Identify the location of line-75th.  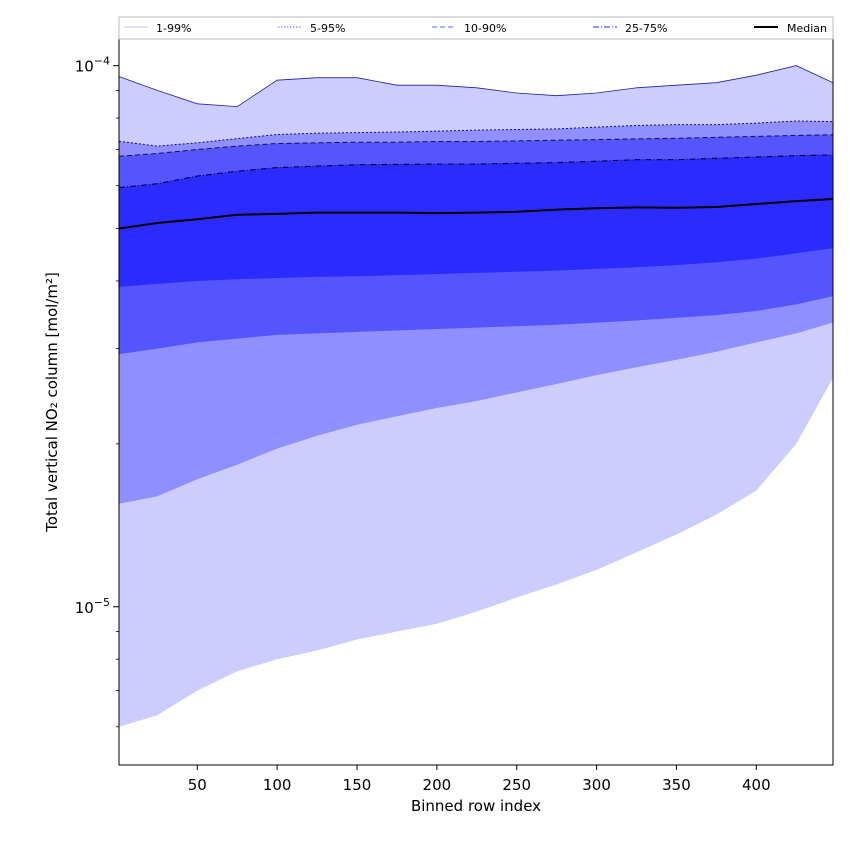
(476, 171).